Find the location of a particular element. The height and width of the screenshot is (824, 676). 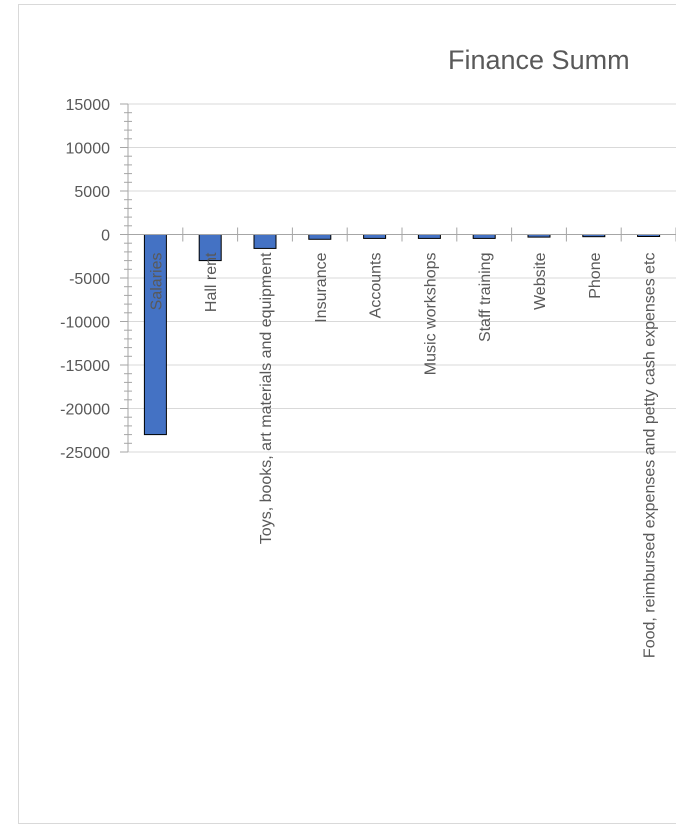

x-tick-label: Insurance is located at coordinates (321, 287).